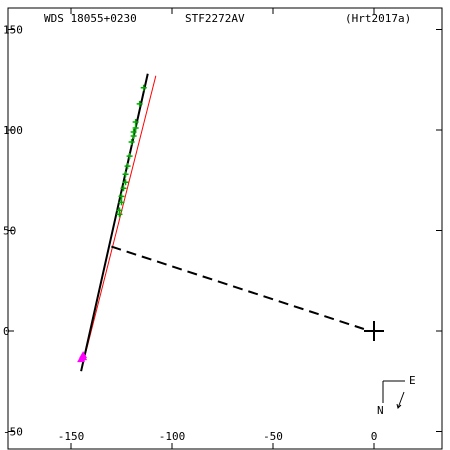 This screenshot has height=450, width=450. What do you see at coordinates (81, 359) in the screenshot?
I see `observation-triangle-point` at bounding box center [81, 359].